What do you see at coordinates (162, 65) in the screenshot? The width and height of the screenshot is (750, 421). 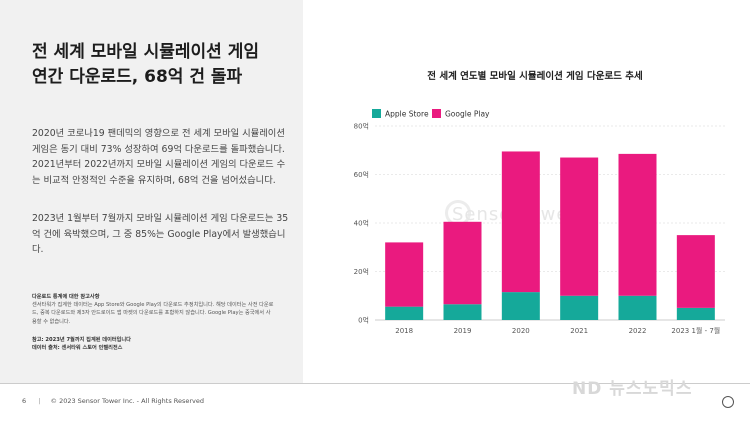 I see `headline: 전 세계 모바일 시뮬레이션 게임 연간 다운로드, 68억 건 돌파` at bounding box center [162, 65].